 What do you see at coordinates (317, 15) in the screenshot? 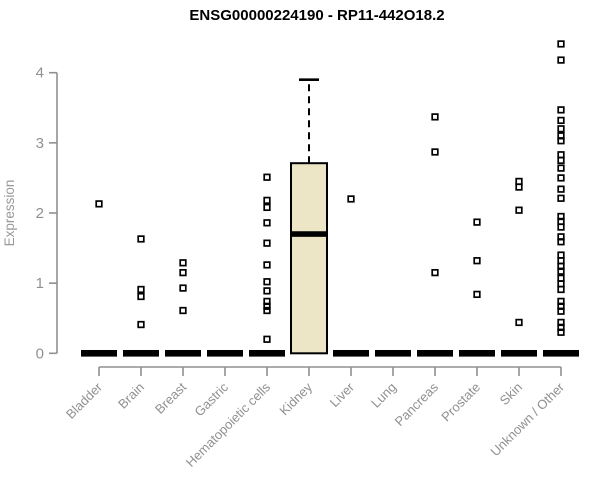
I see `chart-title: ENSG00000224190 - RP11-442O18.2` at bounding box center [317, 15].